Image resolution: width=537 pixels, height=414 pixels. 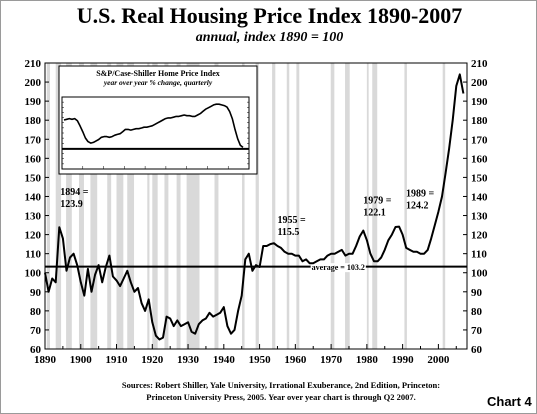 I want to click on x-tick-label: 1910, so click(x=117, y=360).